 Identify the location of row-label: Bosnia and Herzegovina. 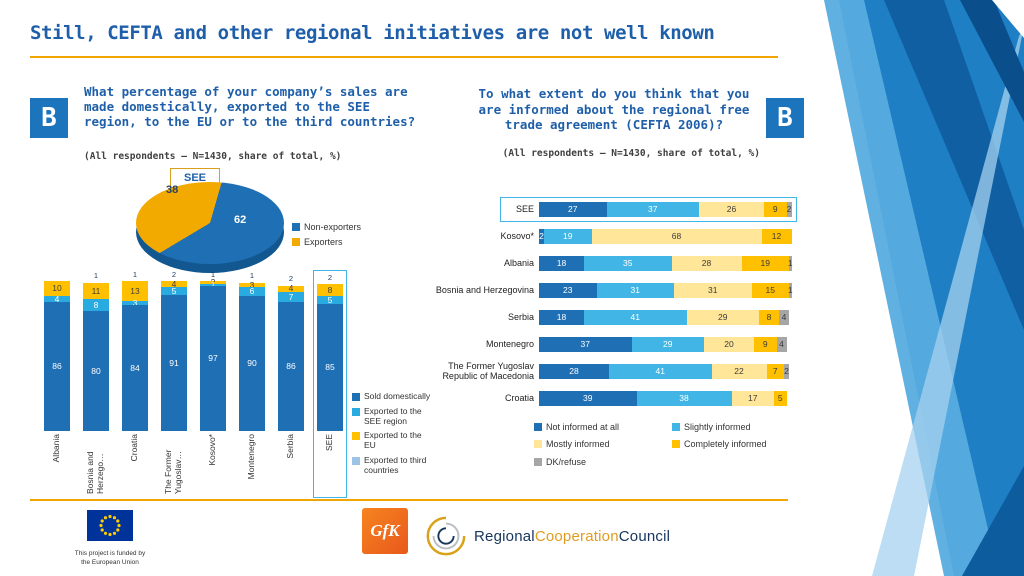
(484, 289).